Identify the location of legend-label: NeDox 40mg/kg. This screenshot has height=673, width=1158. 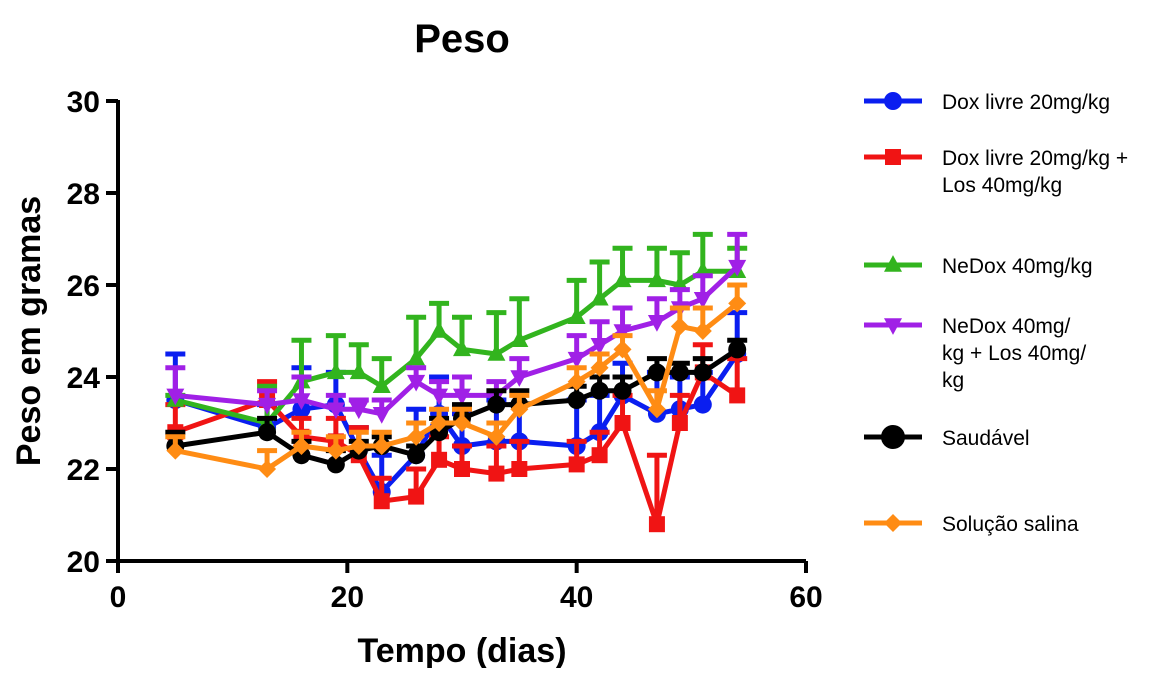
(1017, 266).